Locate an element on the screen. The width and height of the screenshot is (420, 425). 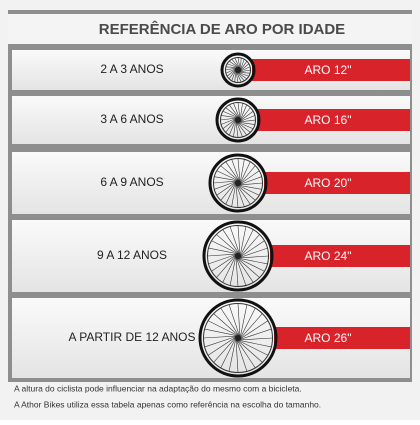
rim-label: ARO 24" is located at coordinates (328, 256).